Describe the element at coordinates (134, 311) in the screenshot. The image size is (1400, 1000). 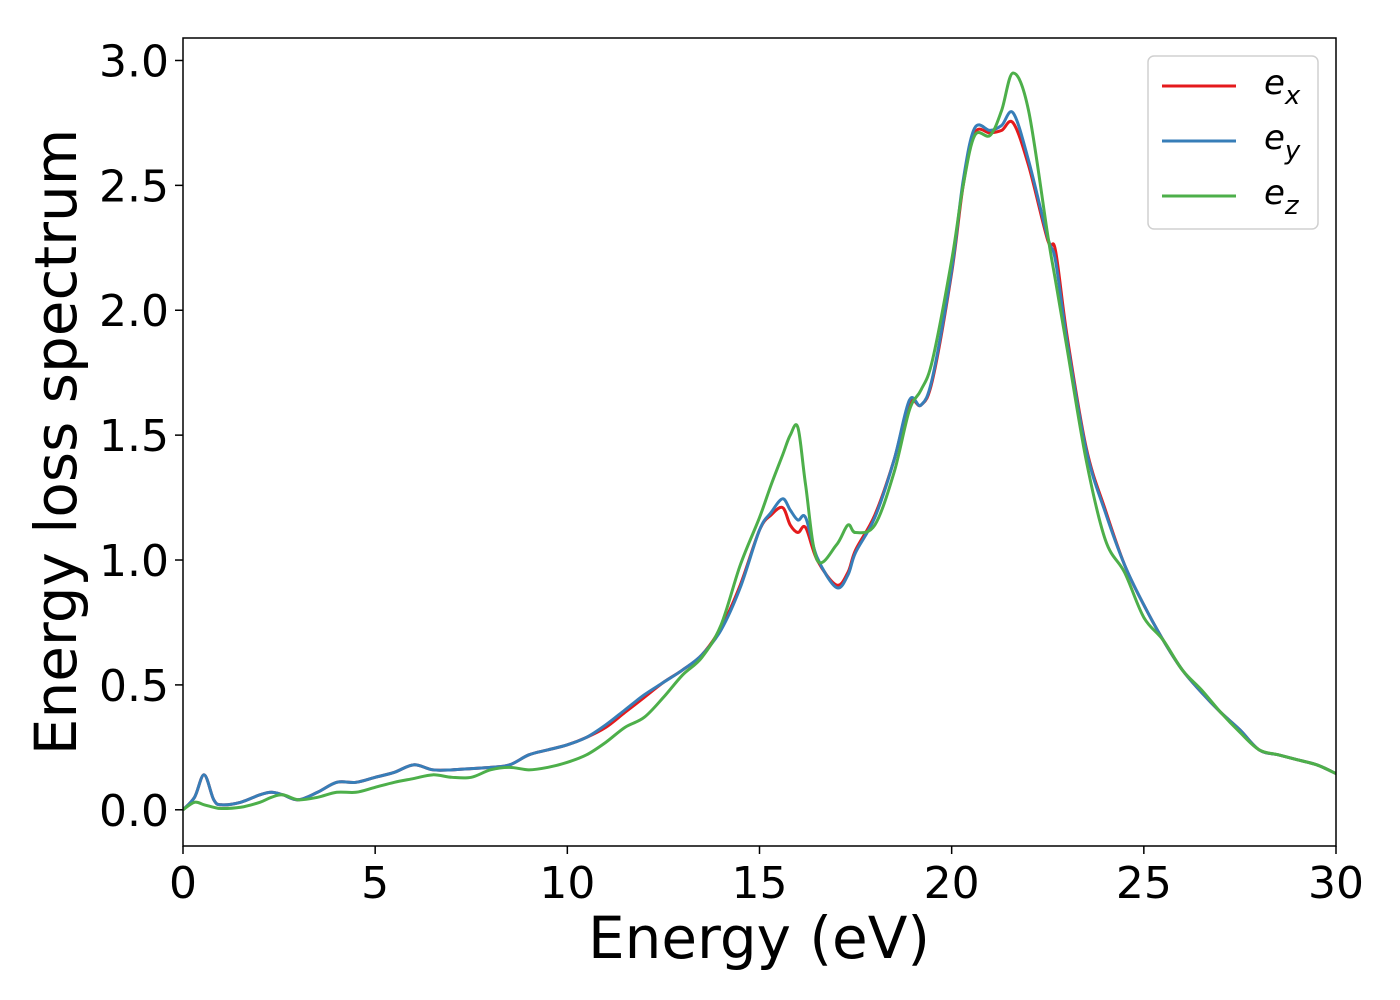
I see `y-tick-label: 2.0` at that location.